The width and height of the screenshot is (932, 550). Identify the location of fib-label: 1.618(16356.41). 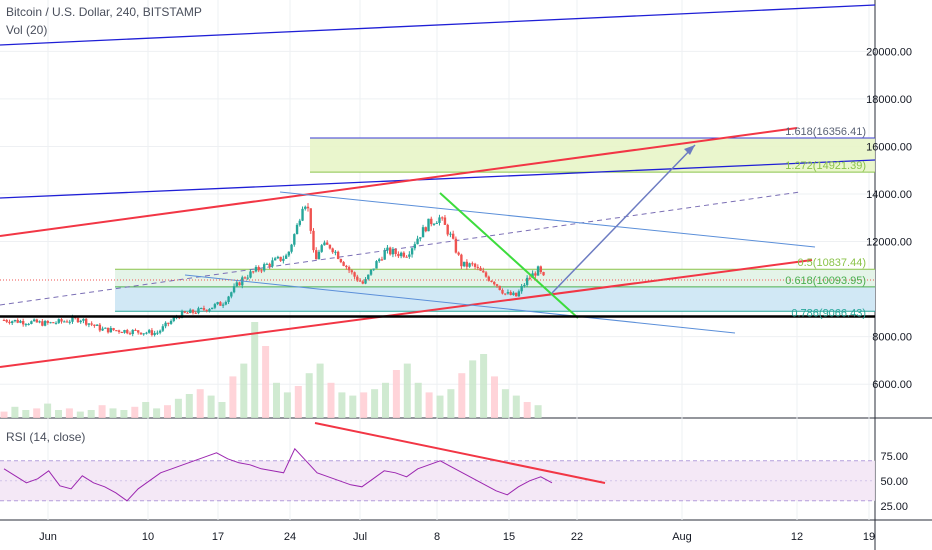
(825, 132).